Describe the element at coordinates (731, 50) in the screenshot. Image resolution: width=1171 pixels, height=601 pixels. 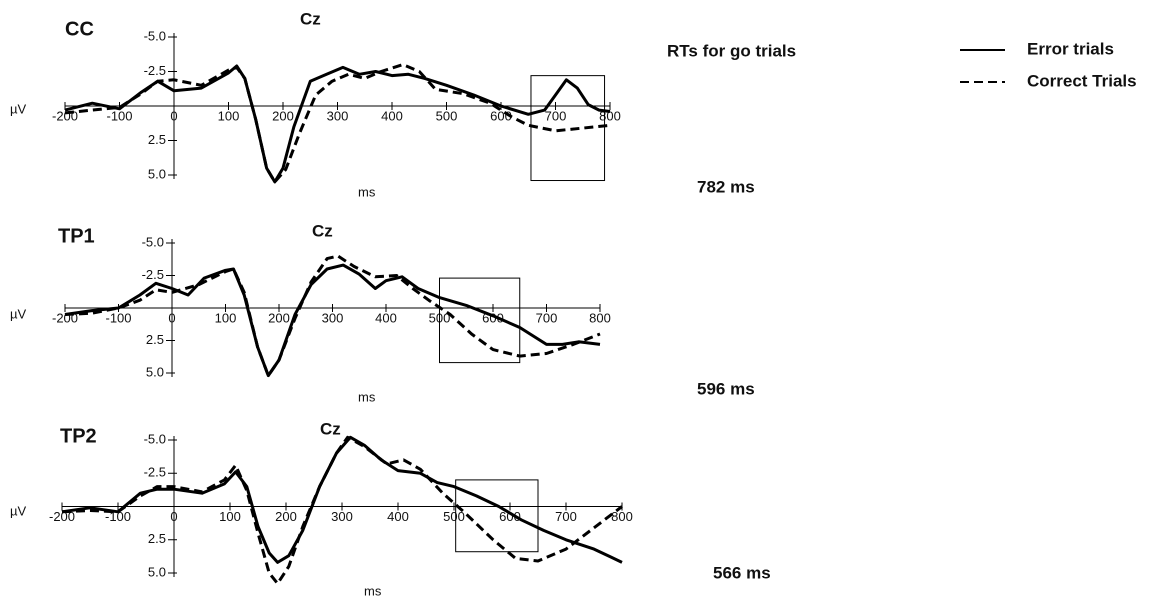
I see `rt-heading: RTs for go trials` at that location.